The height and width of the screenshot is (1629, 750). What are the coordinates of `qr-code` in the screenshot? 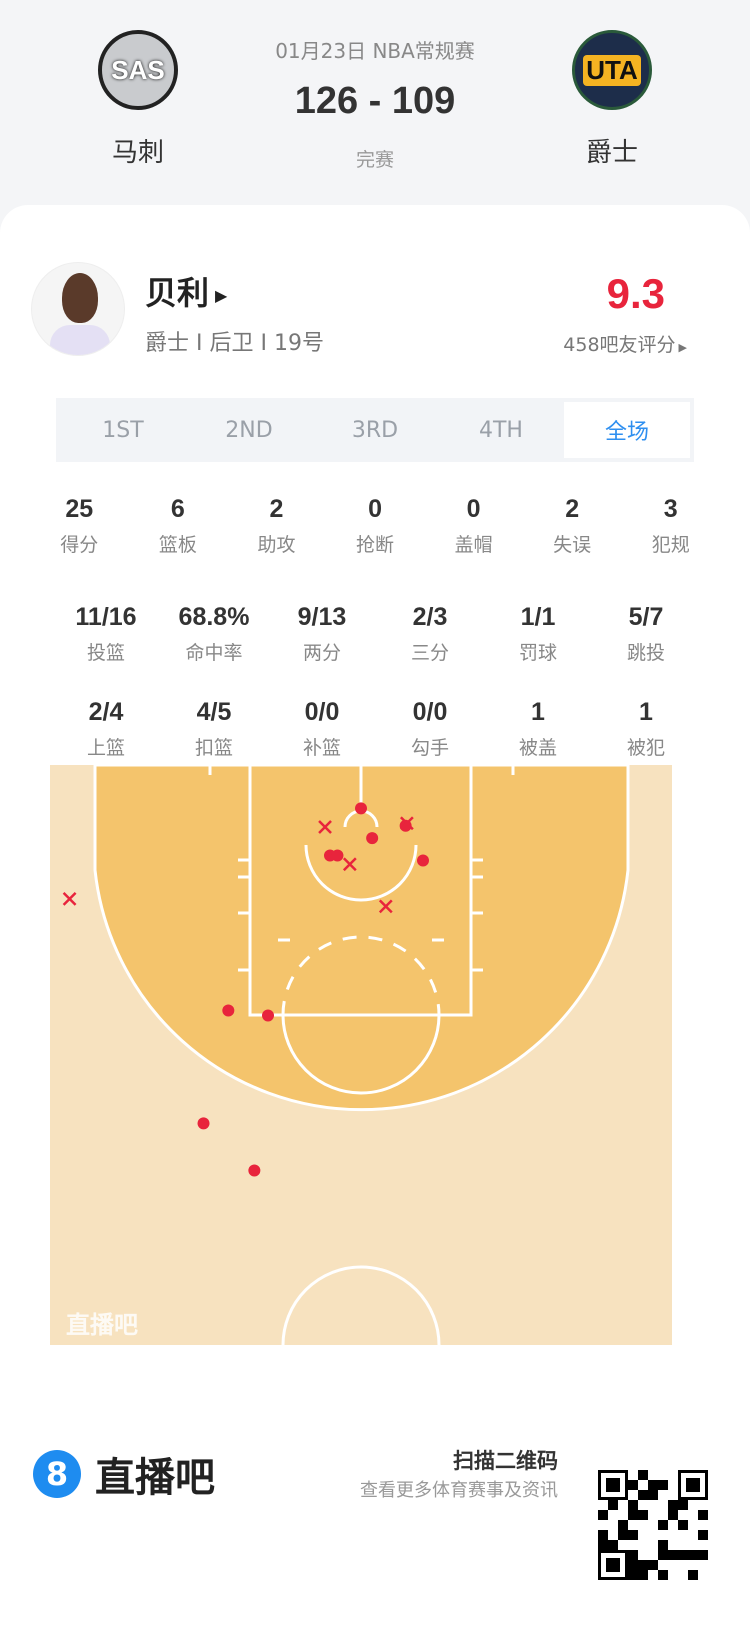 It's located at (653, 1525).